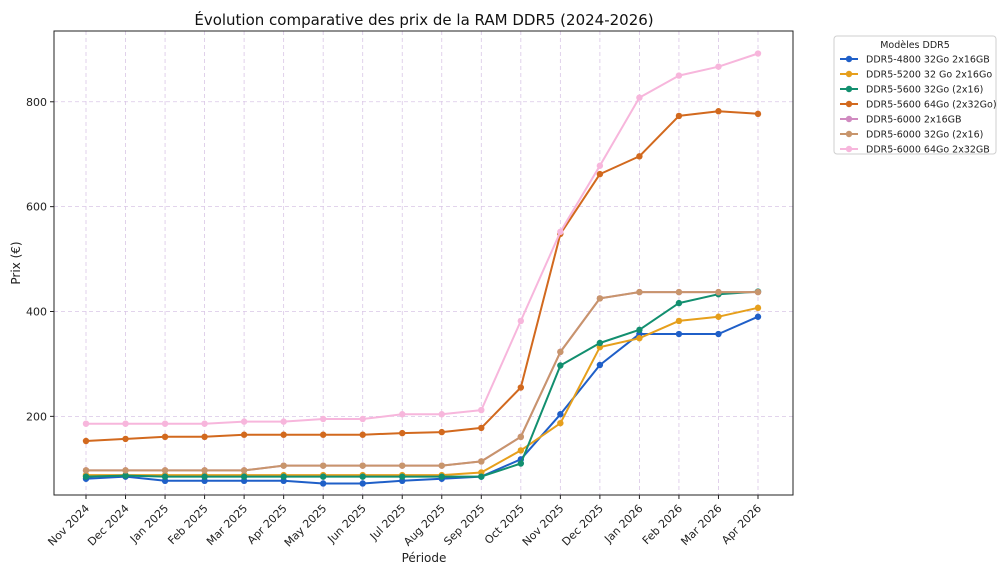  Describe the element at coordinates (16, 262) in the screenshot. I see `y-axis-title: Prix (€)` at that location.